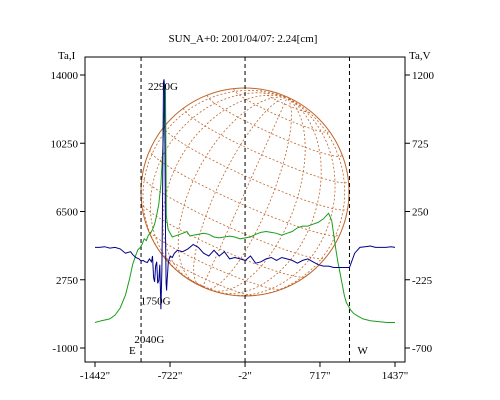 The width and height of the screenshot is (500, 400). Describe the element at coordinates (420, 56) in the screenshot. I see `right-axis-label: Ta,V` at that location.